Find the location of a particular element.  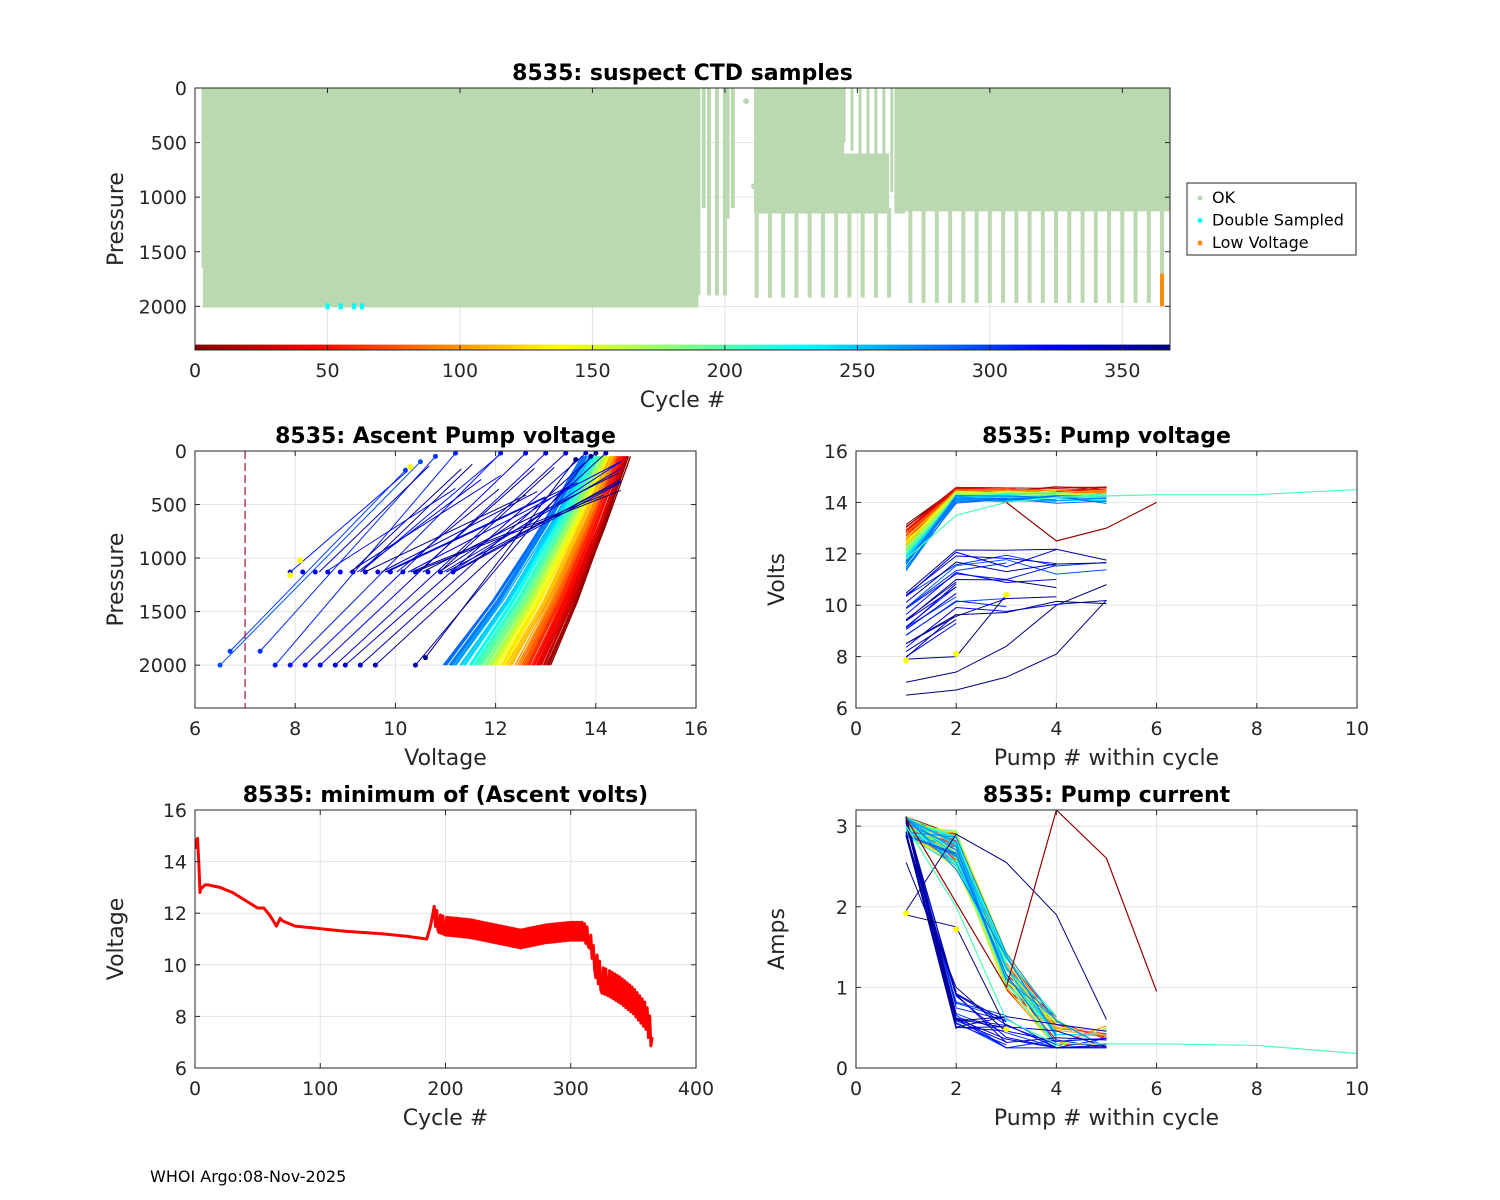

x-tick-label: 16 is located at coordinates (696, 729).